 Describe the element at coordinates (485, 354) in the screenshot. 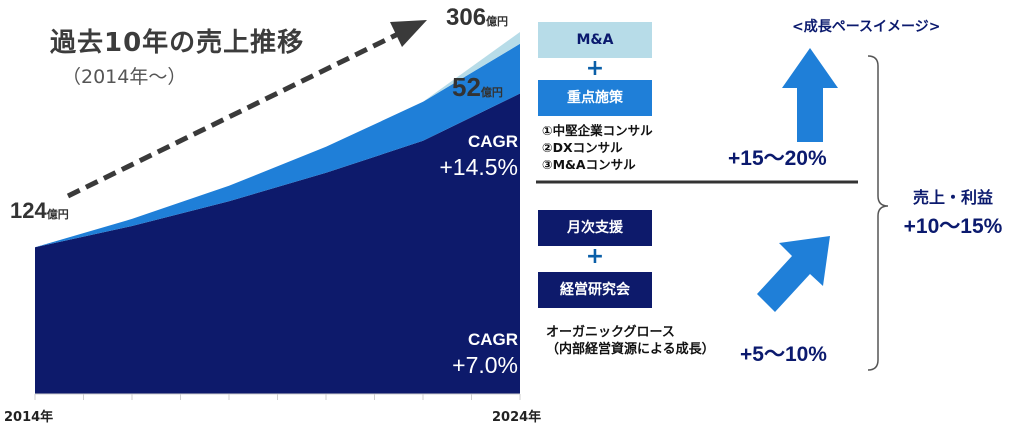

I see `cagr-annotation-organic: CAGR +7.0%` at that location.